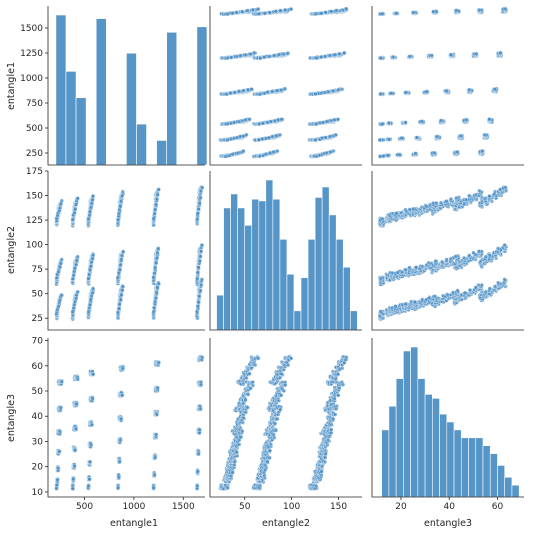  What do you see at coordinates (37, 270) in the screenshot?
I see `ytick-label-entangle2-2: 75` at bounding box center [37, 270].